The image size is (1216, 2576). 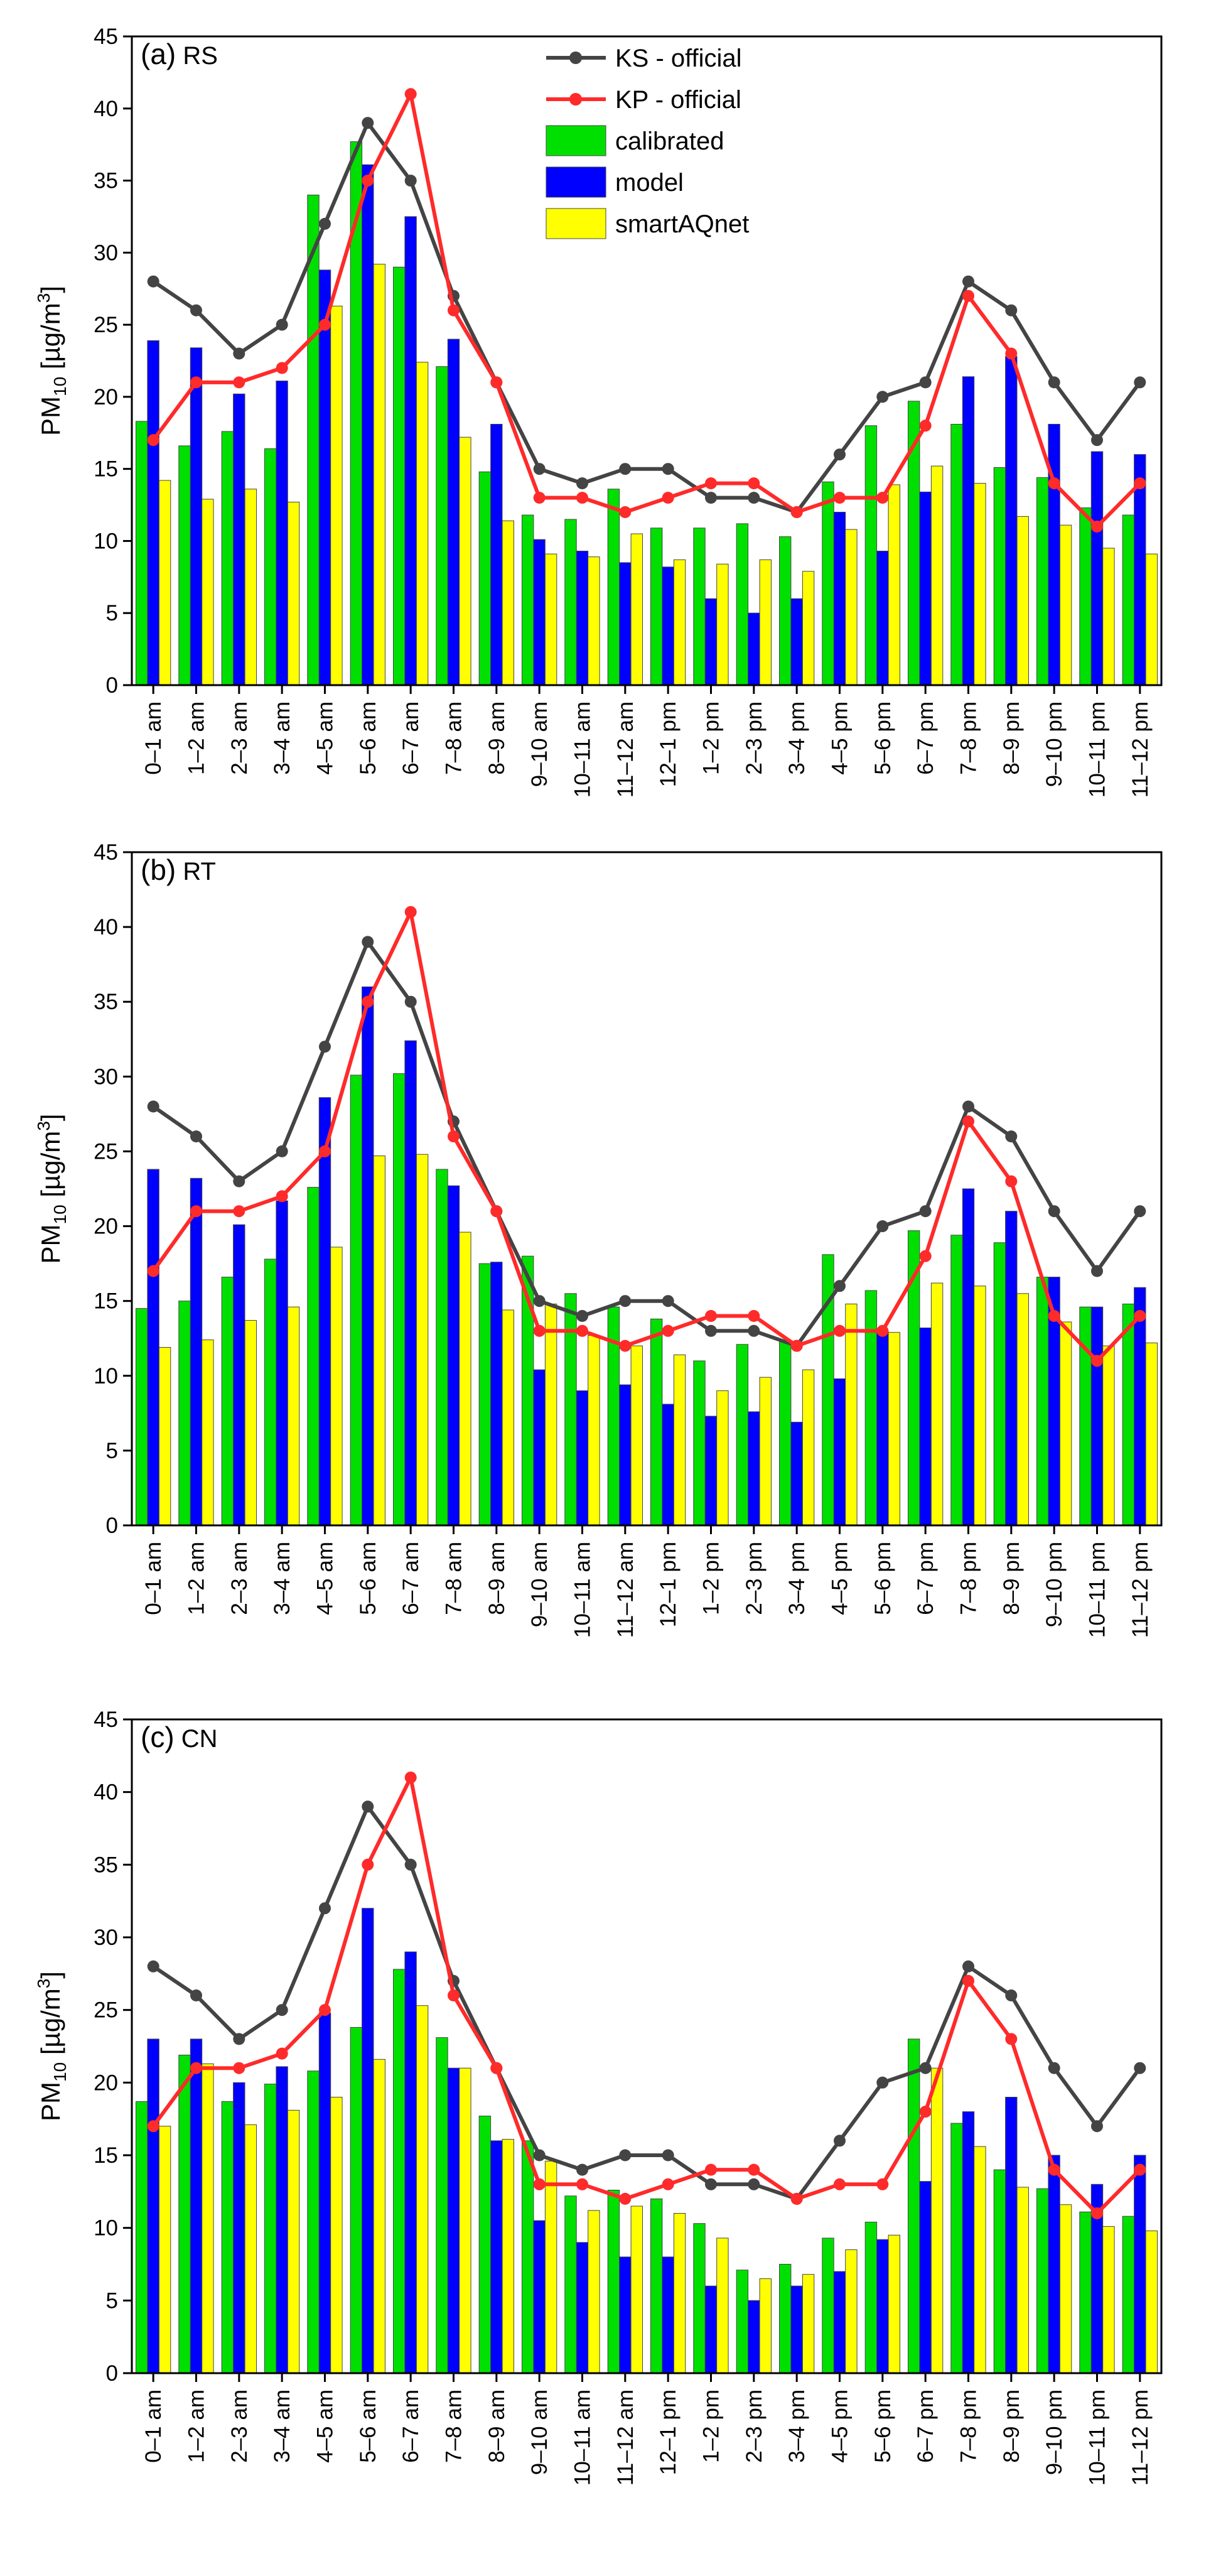 I want to click on y-tick-label: 30, so click(x=106, y=253).